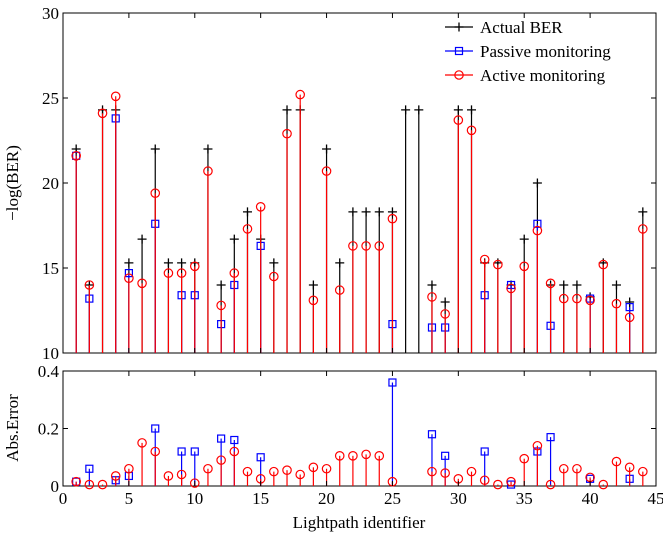 The width and height of the screenshot is (663, 535). Describe the element at coordinates (49, 371) in the screenshot. I see `y-tick-label: 0.4` at that location.